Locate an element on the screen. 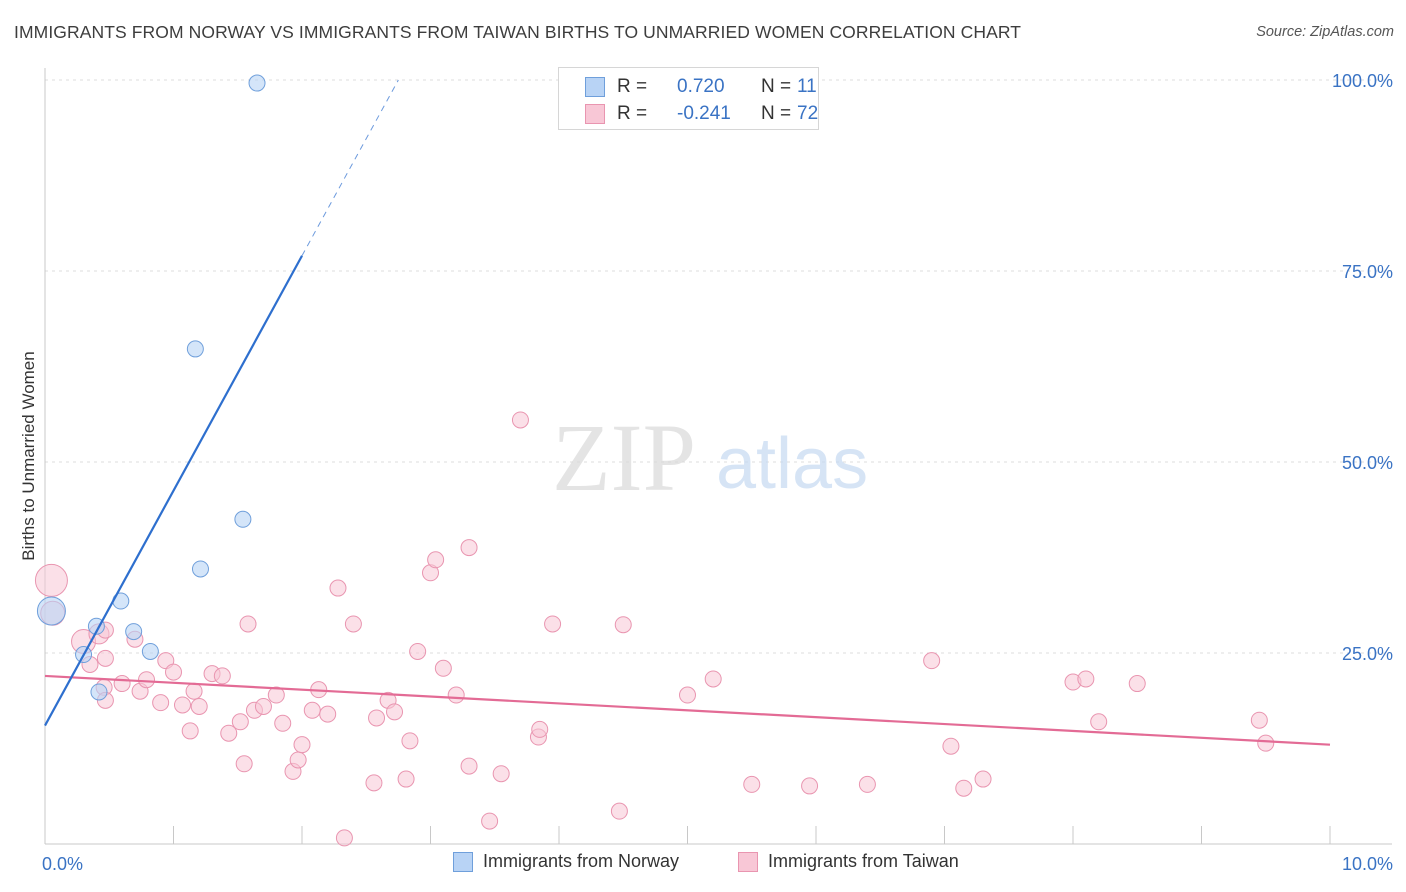 This screenshot has height=892, width=1406. norway-trend-extension is located at coordinates (350, 167).